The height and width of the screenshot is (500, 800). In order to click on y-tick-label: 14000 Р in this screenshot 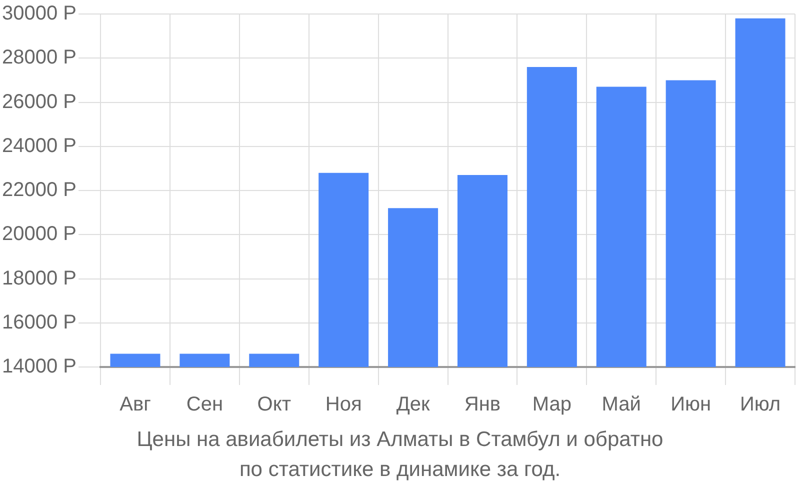, I will do `click(39, 367)`.